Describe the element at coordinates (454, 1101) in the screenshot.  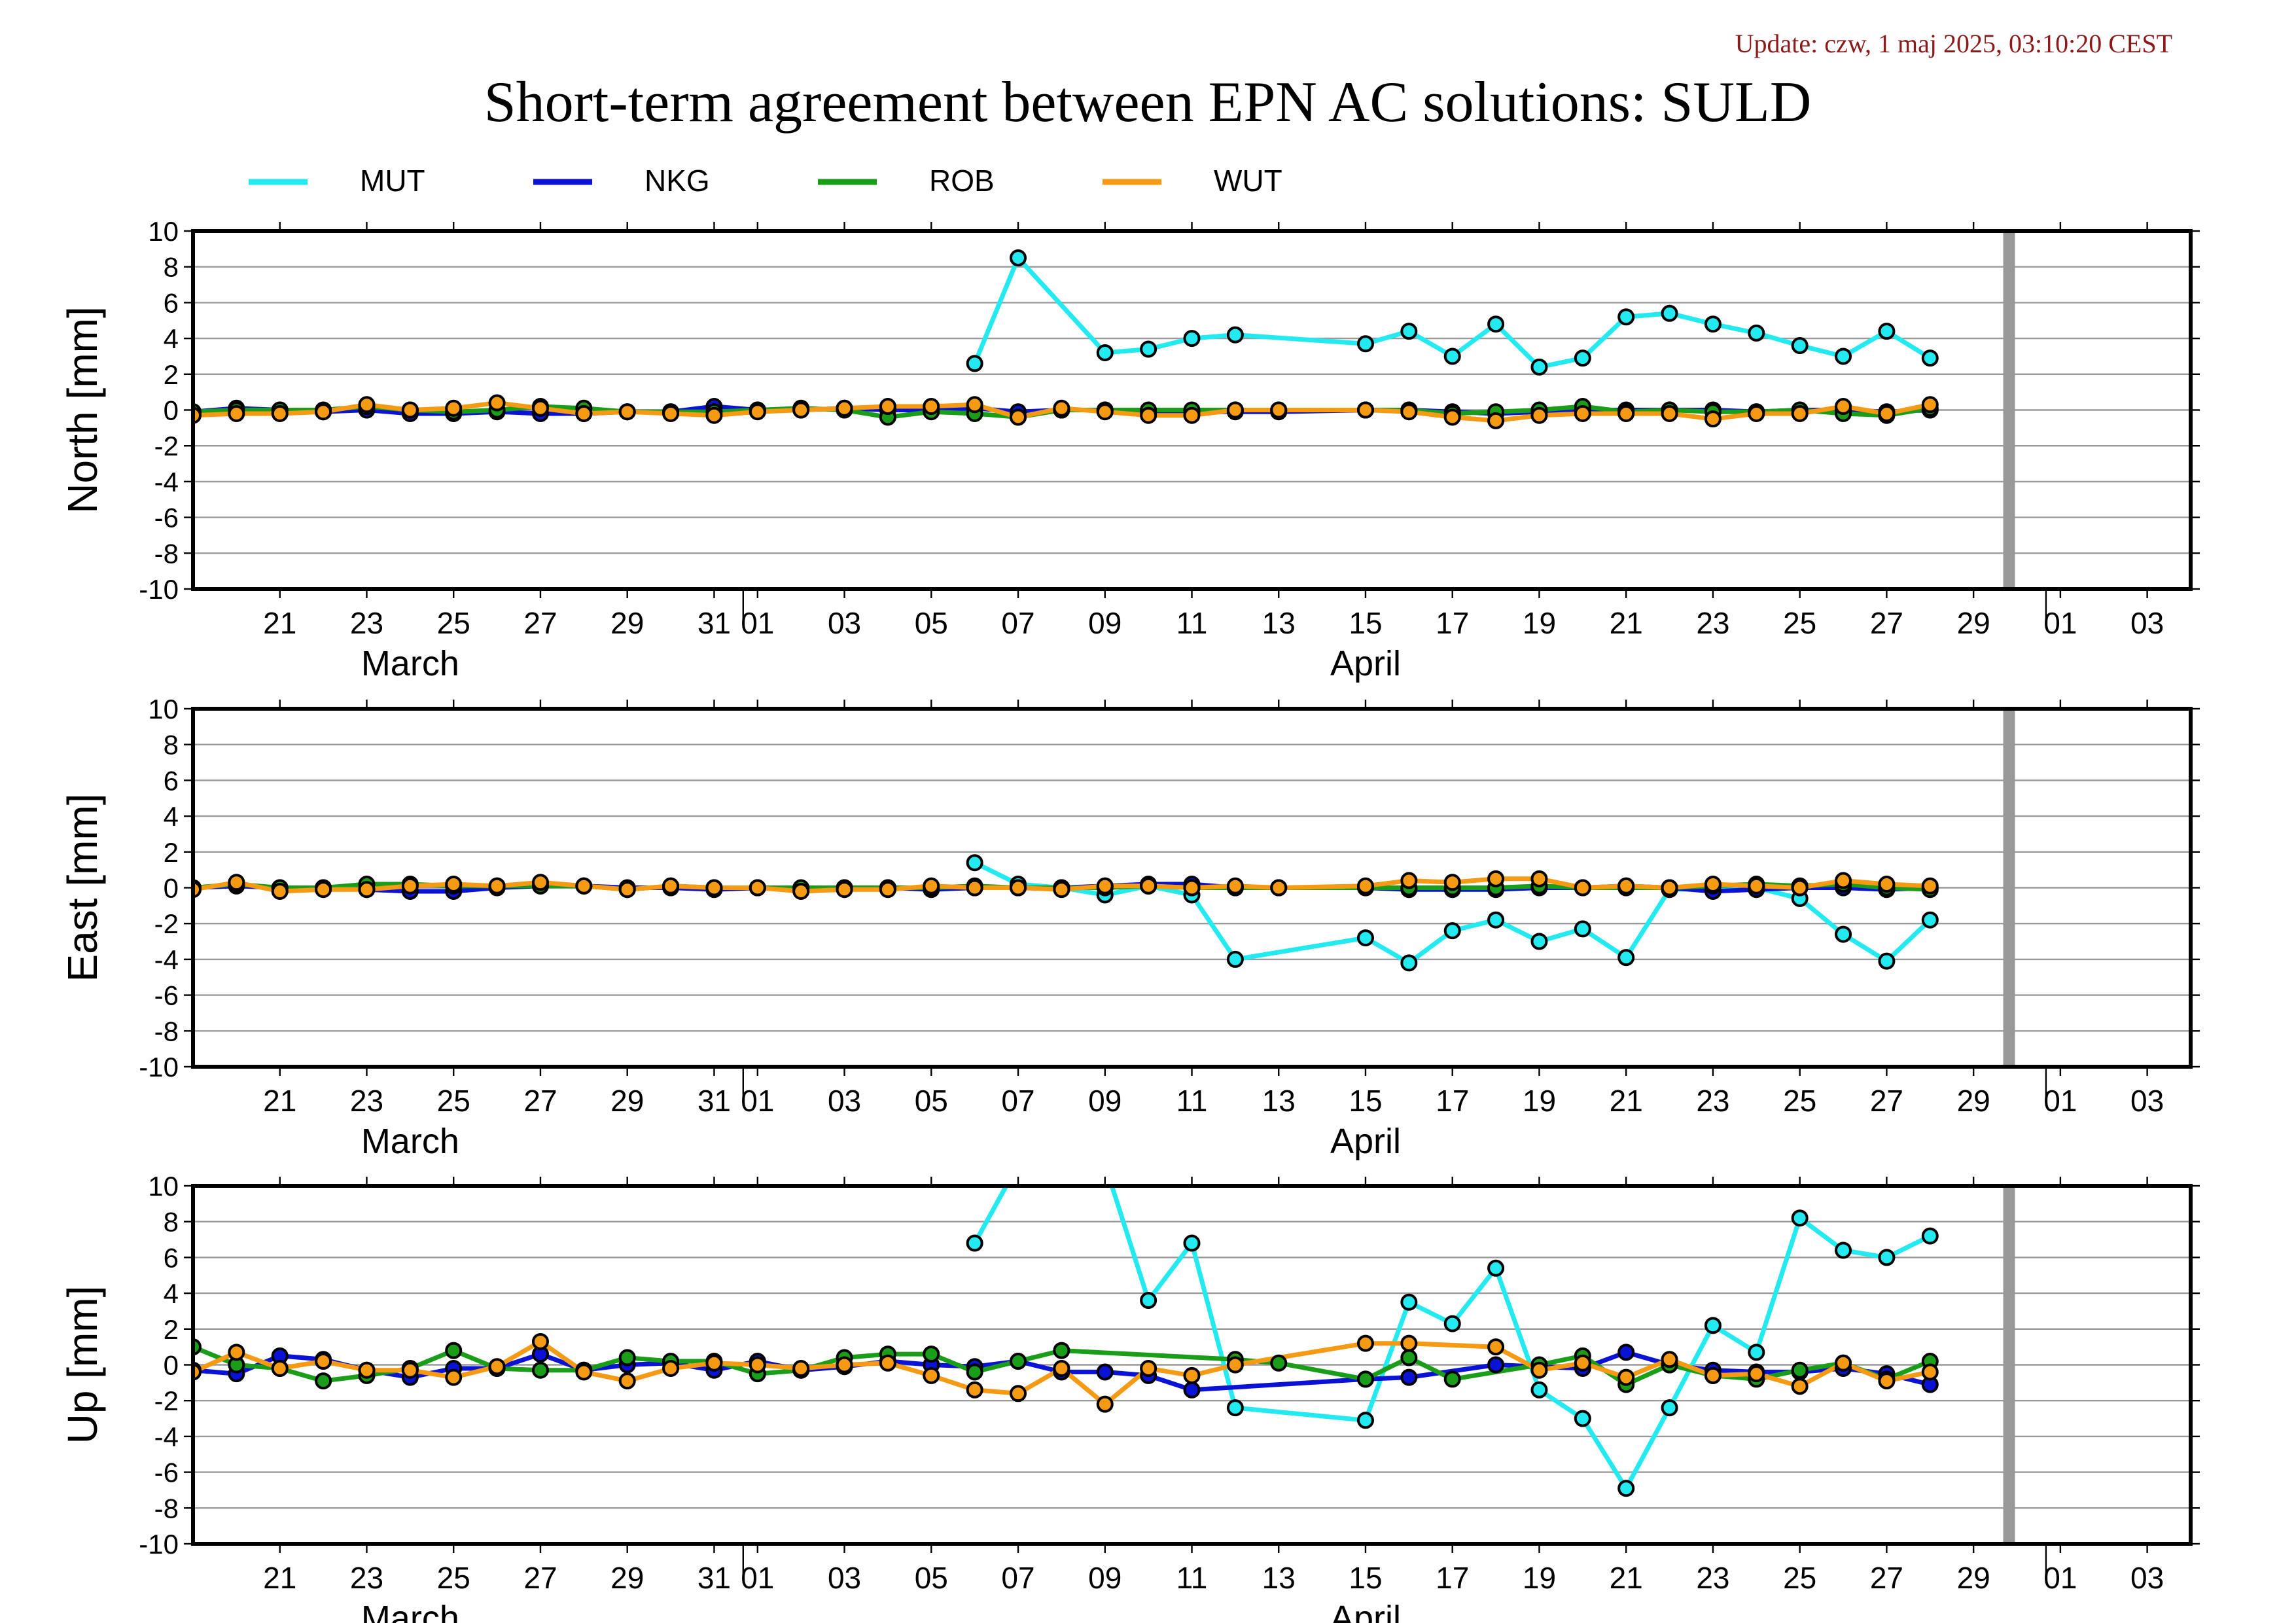
I see `x-tick-label: 25` at that location.